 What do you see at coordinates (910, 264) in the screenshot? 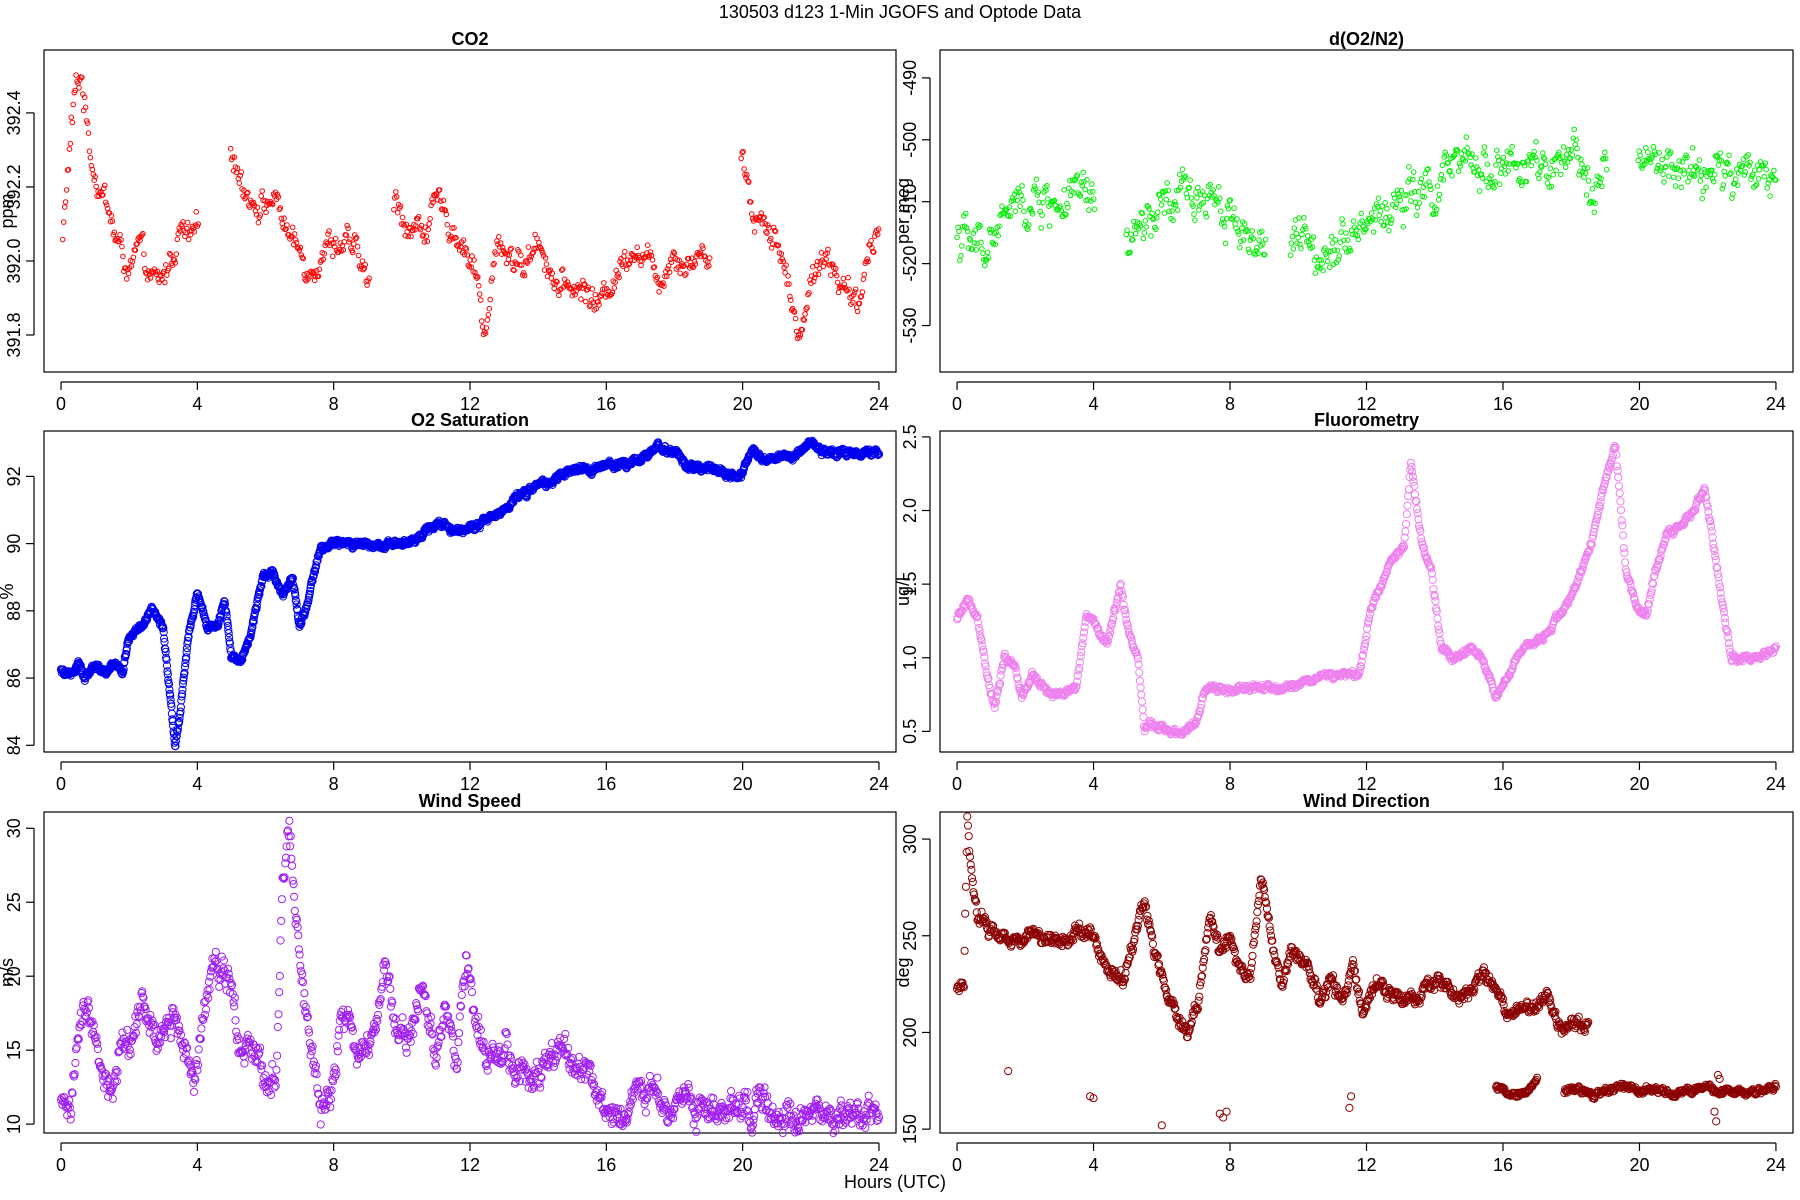
I see `y-tick-label: -520` at bounding box center [910, 264].